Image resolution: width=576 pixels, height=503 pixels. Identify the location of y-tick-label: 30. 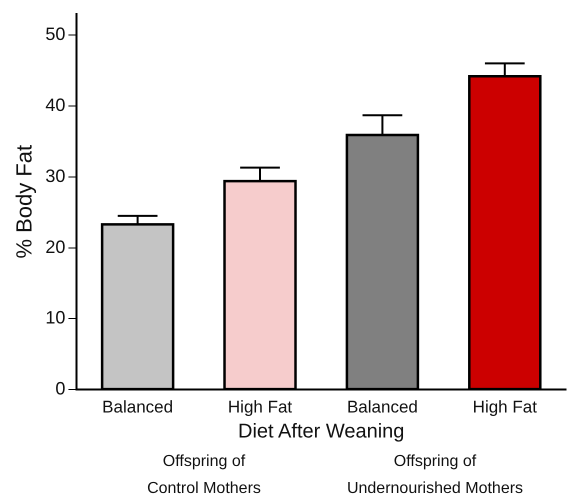
(55, 176).